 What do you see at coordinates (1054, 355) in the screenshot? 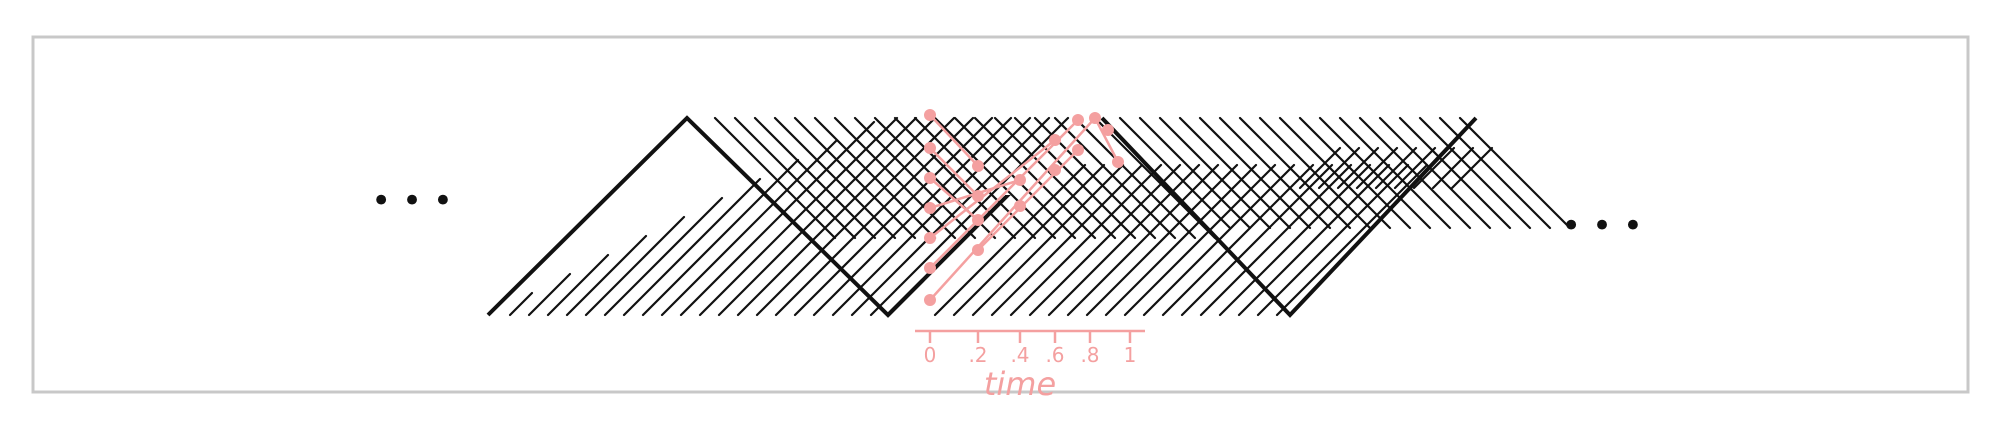
I see `time-tick-label: .6` at bounding box center [1054, 355].